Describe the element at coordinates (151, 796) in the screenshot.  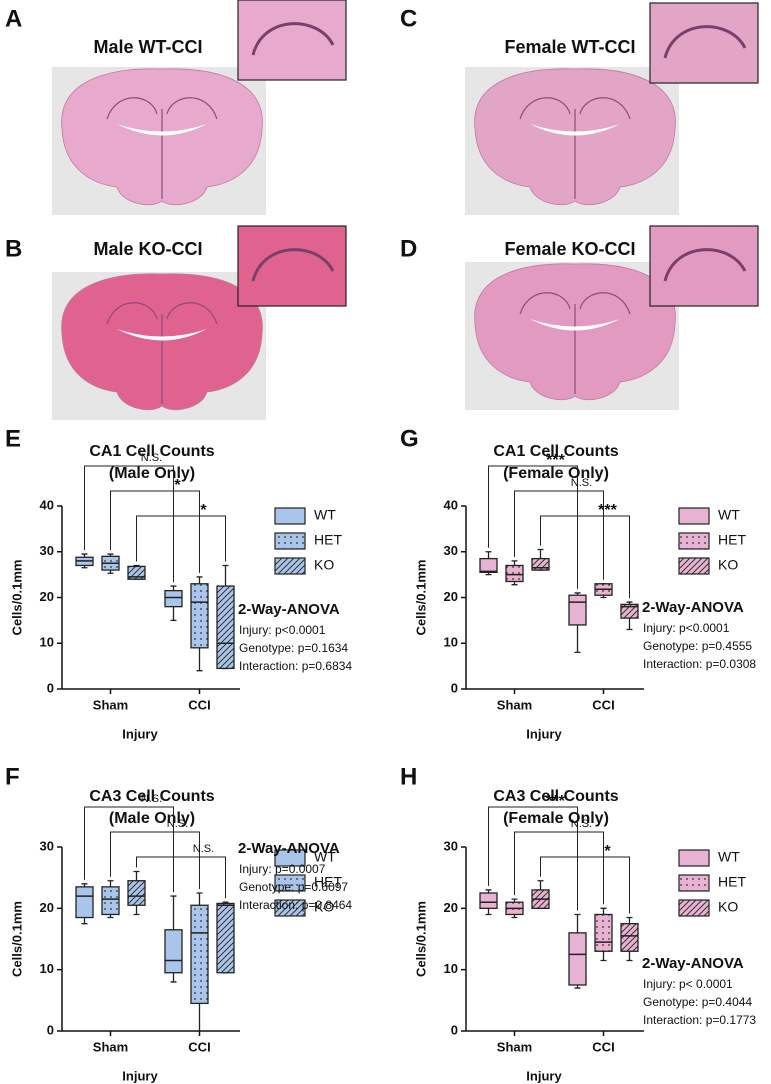
I see `chart-title: CA3 Cell Counts` at that location.